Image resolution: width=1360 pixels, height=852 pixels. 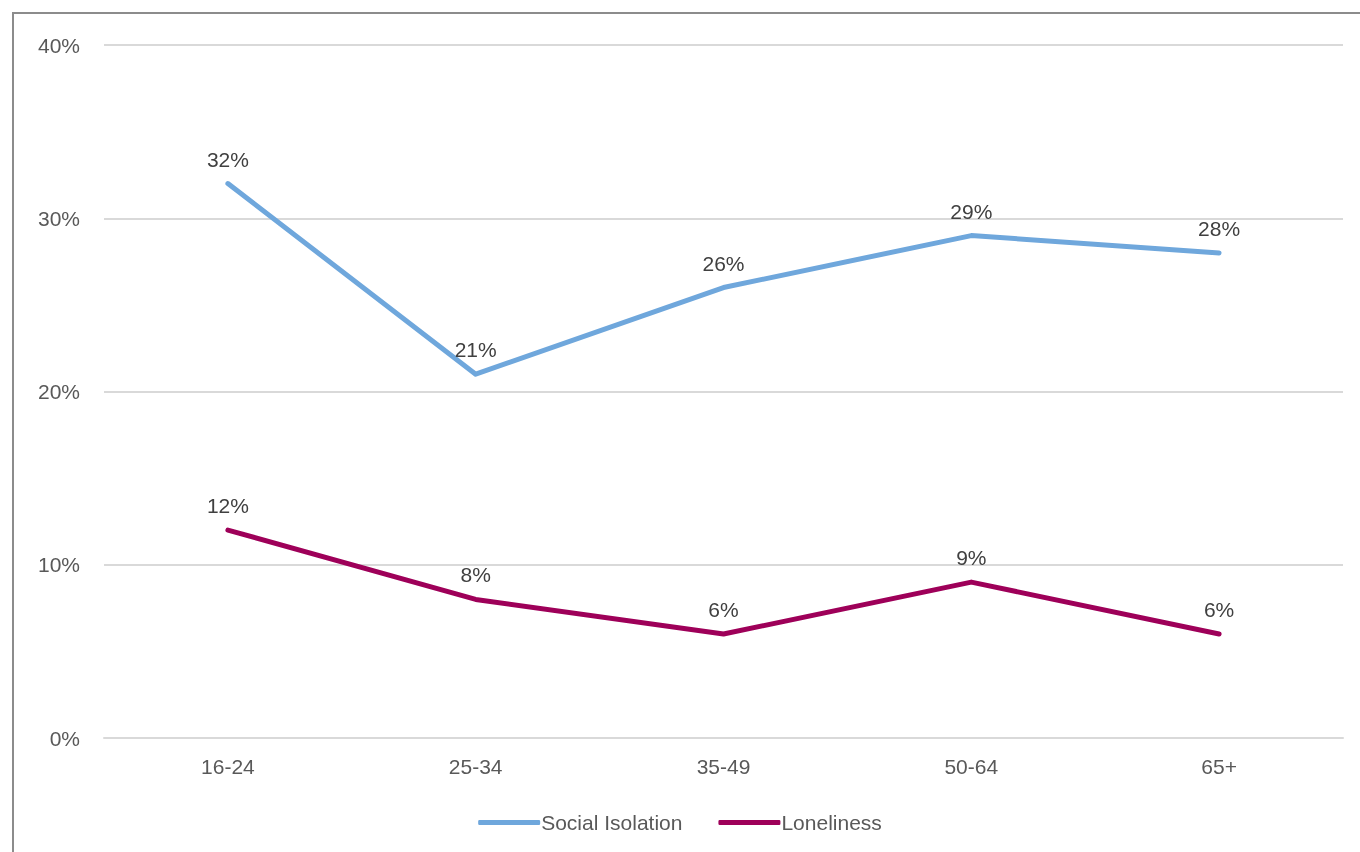 What do you see at coordinates (58, 218) in the screenshot?
I see `y-tick-label: 30%` at bounding box center [58, 218].